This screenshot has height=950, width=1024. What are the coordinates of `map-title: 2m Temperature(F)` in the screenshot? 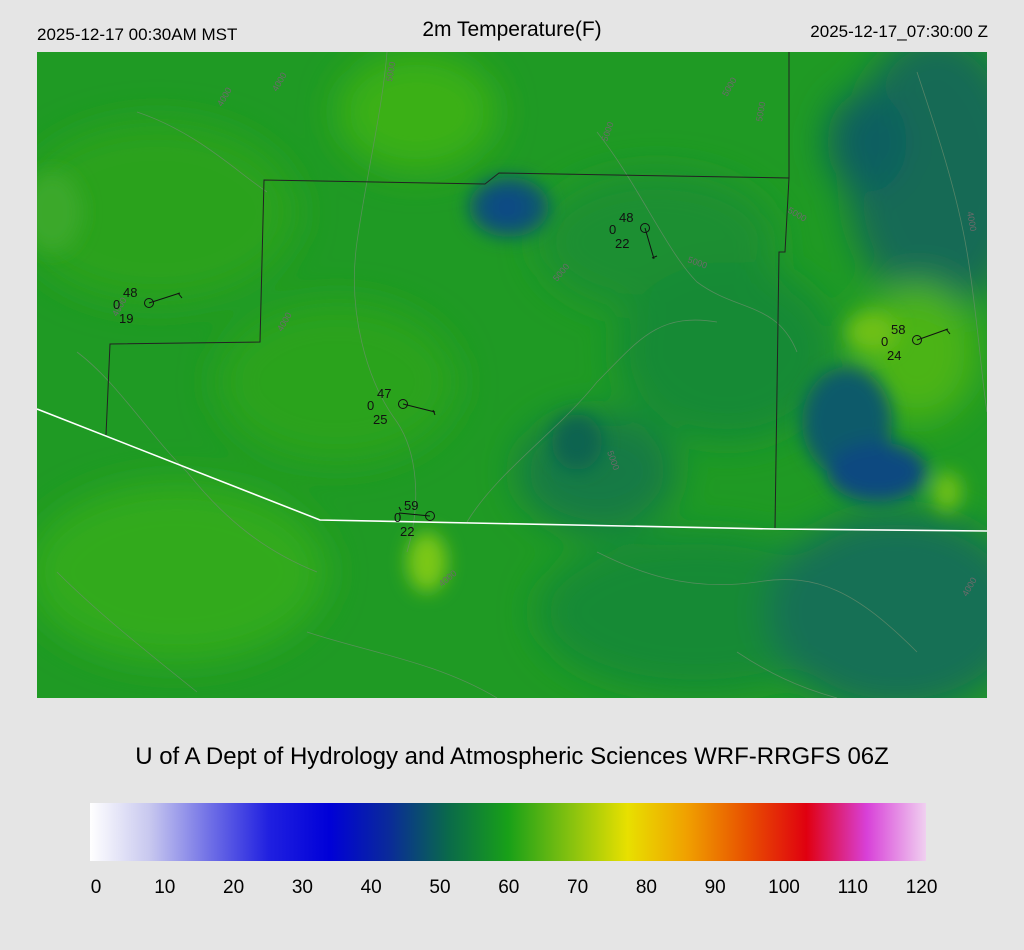 It's located at (512, 29).